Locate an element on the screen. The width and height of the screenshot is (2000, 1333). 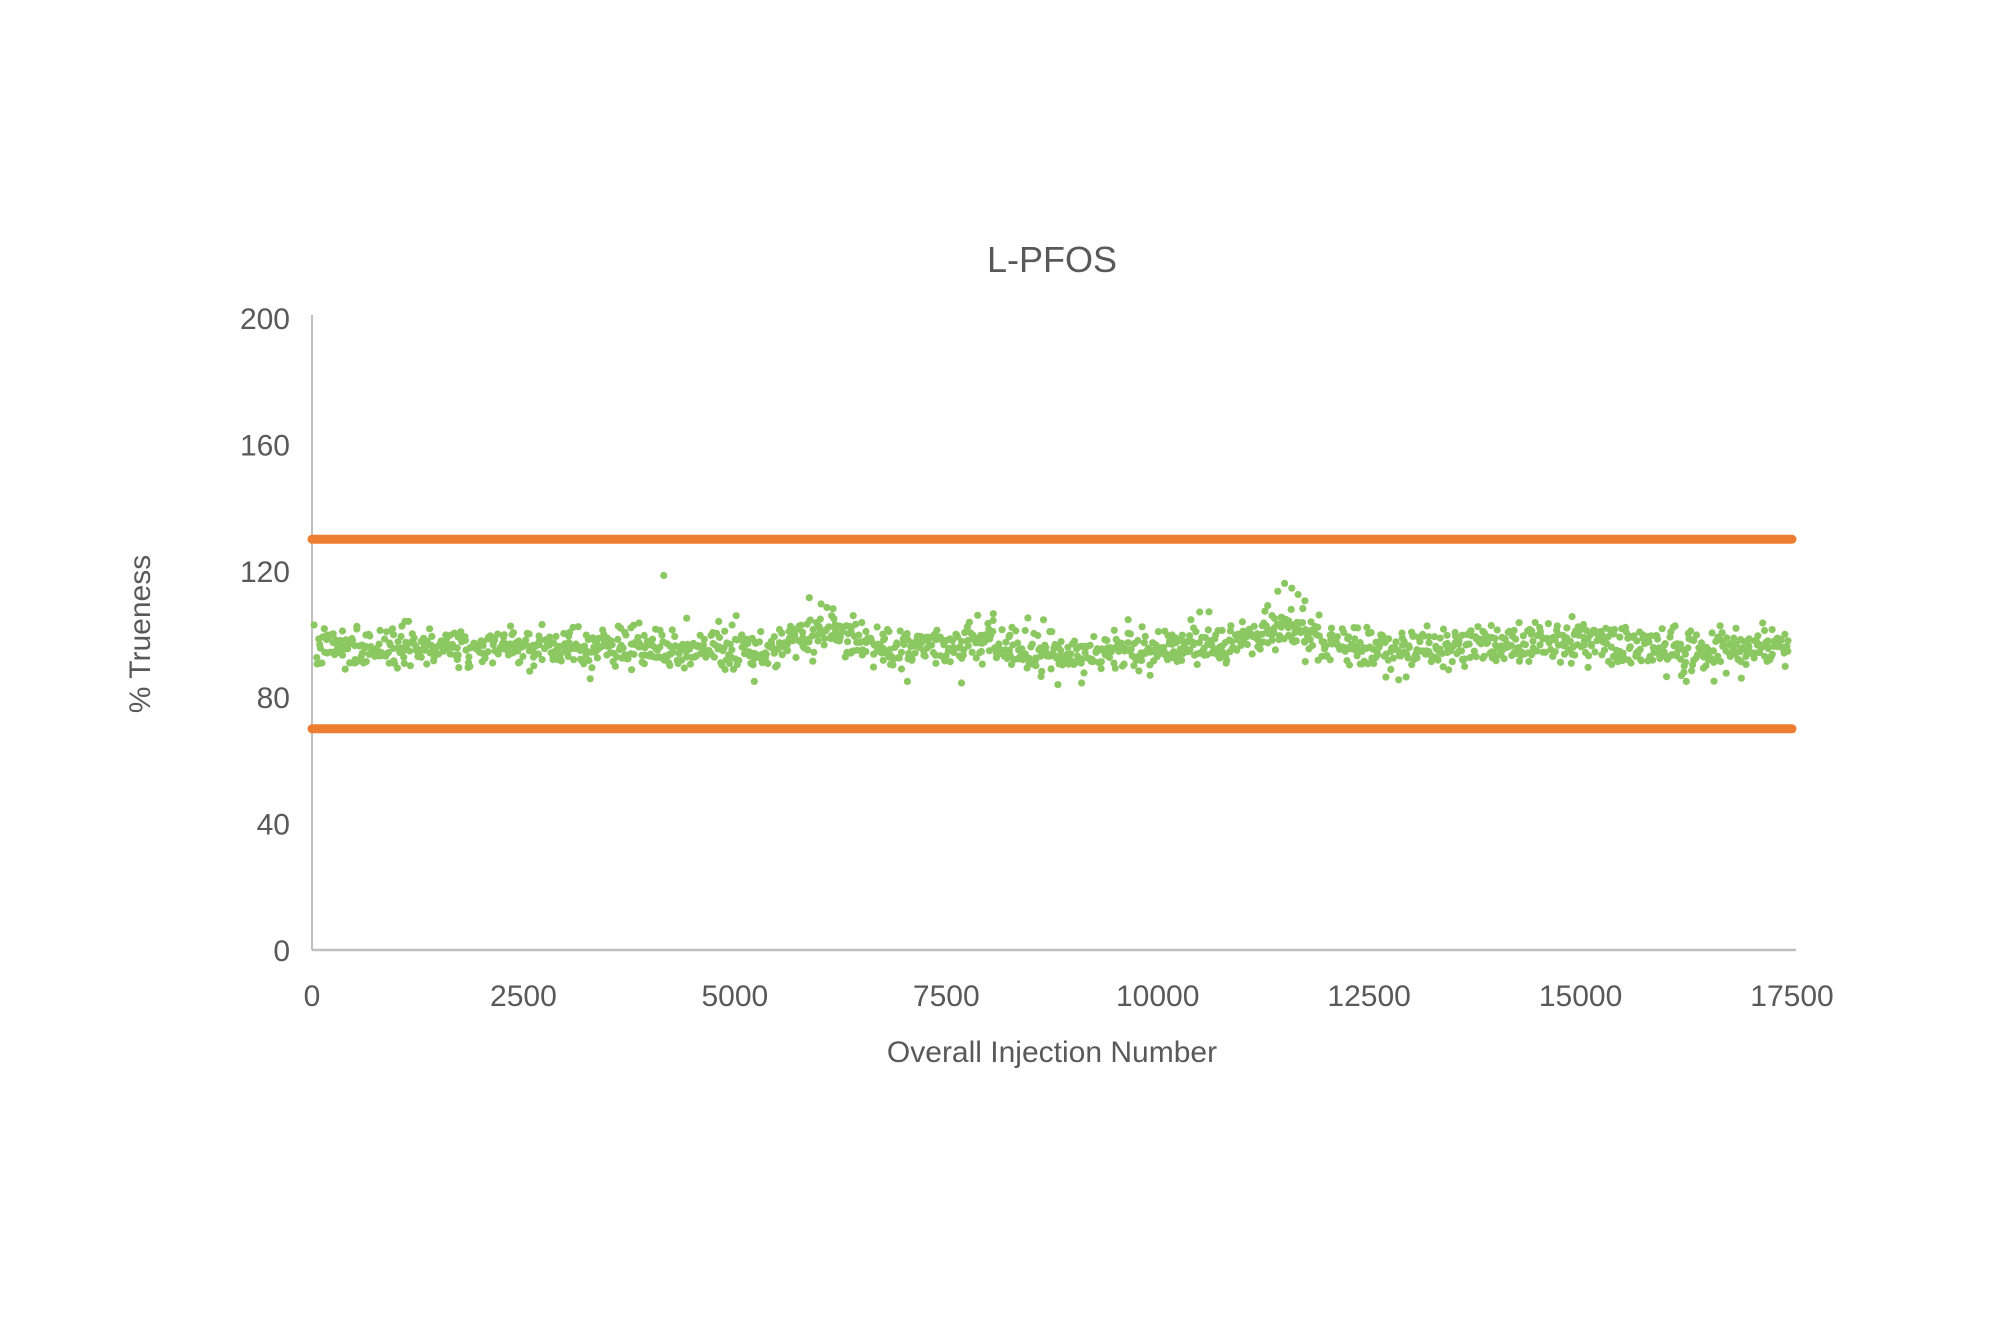
x-tick-label: 5000 is located at coordinates (734, 996).